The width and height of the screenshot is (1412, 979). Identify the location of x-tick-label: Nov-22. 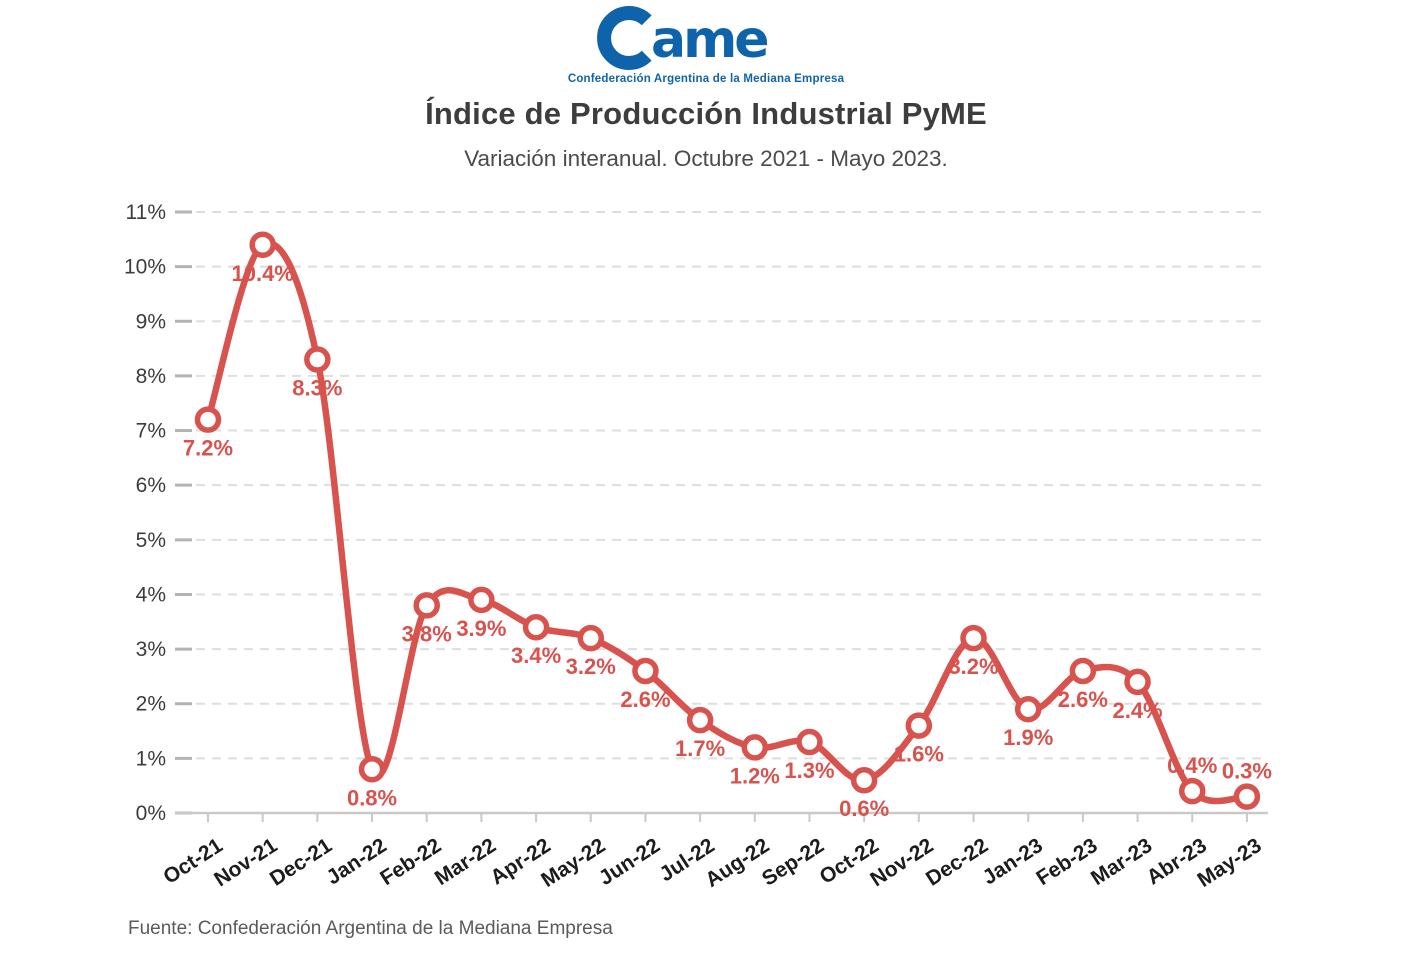
(901, 862).